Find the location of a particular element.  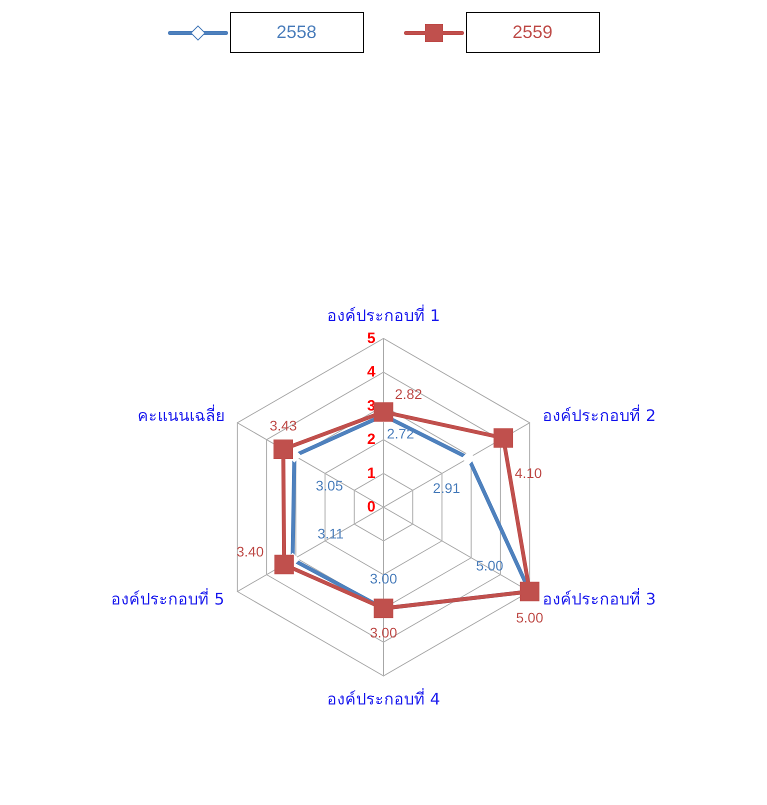

spoke-label: องค์ประกอบที่ 4 is located at coordinates (383, 697).